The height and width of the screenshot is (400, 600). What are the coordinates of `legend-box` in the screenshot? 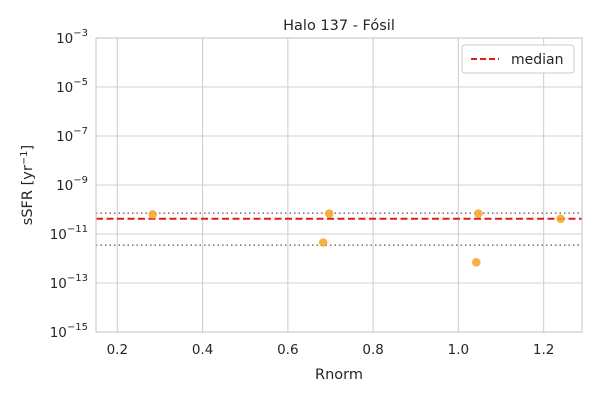 It's located at (518, 59).